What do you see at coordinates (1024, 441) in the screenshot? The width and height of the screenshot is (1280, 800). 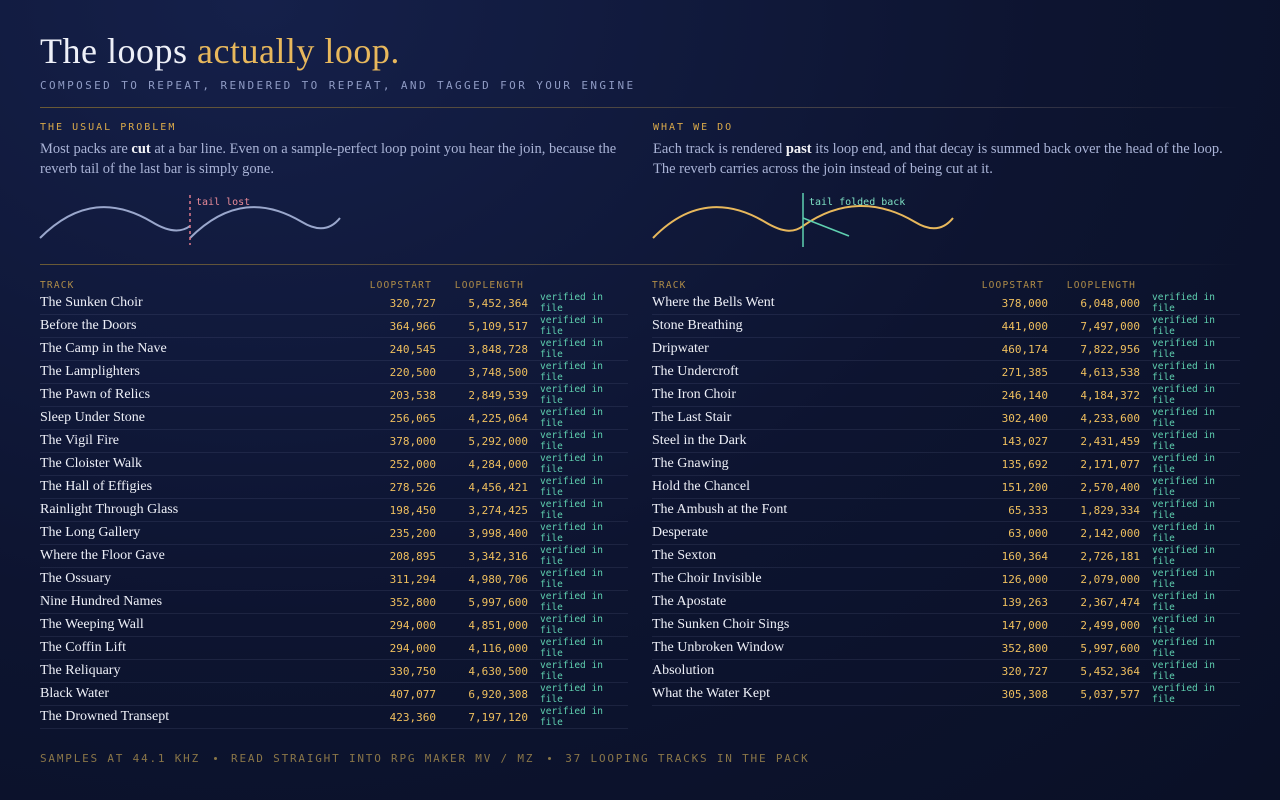 I see `loop-start: 143,027` at bounding box center [1024, 441].